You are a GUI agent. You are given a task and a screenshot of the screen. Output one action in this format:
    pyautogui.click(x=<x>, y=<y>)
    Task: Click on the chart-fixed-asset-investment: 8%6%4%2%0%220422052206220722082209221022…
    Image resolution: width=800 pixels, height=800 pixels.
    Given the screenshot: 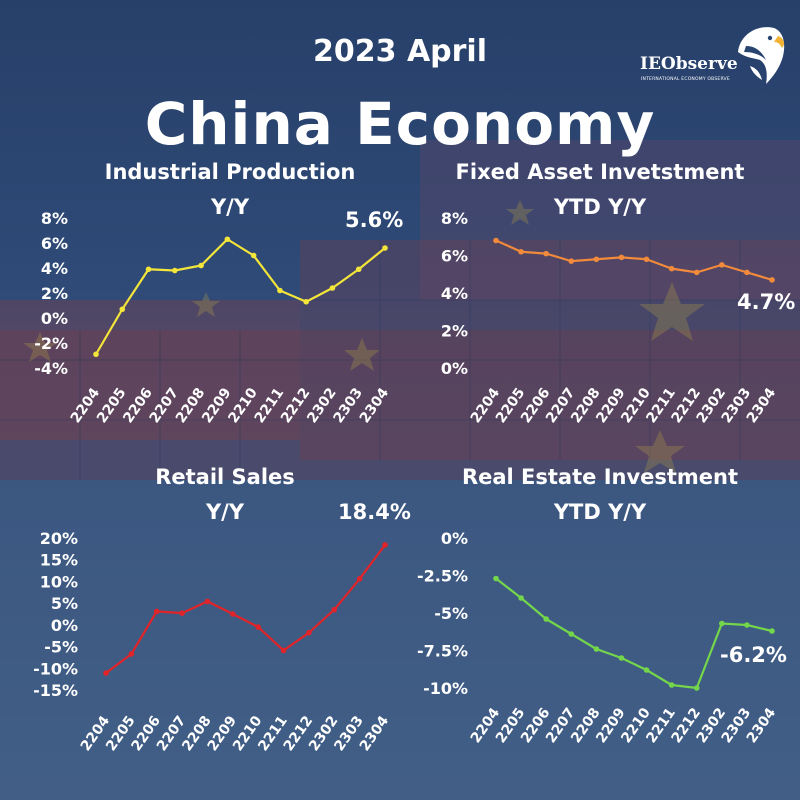 What is the action you would take?
    pyautogui.click(x=610, y=317)
    